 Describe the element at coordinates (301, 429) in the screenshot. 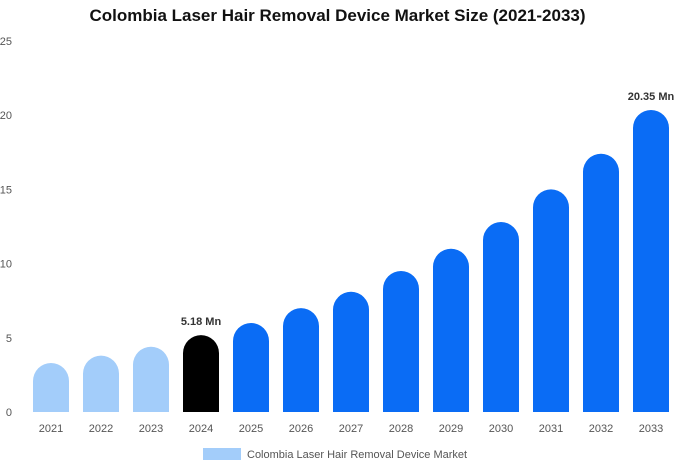

I see `x-tick-label: 2026` at that location.